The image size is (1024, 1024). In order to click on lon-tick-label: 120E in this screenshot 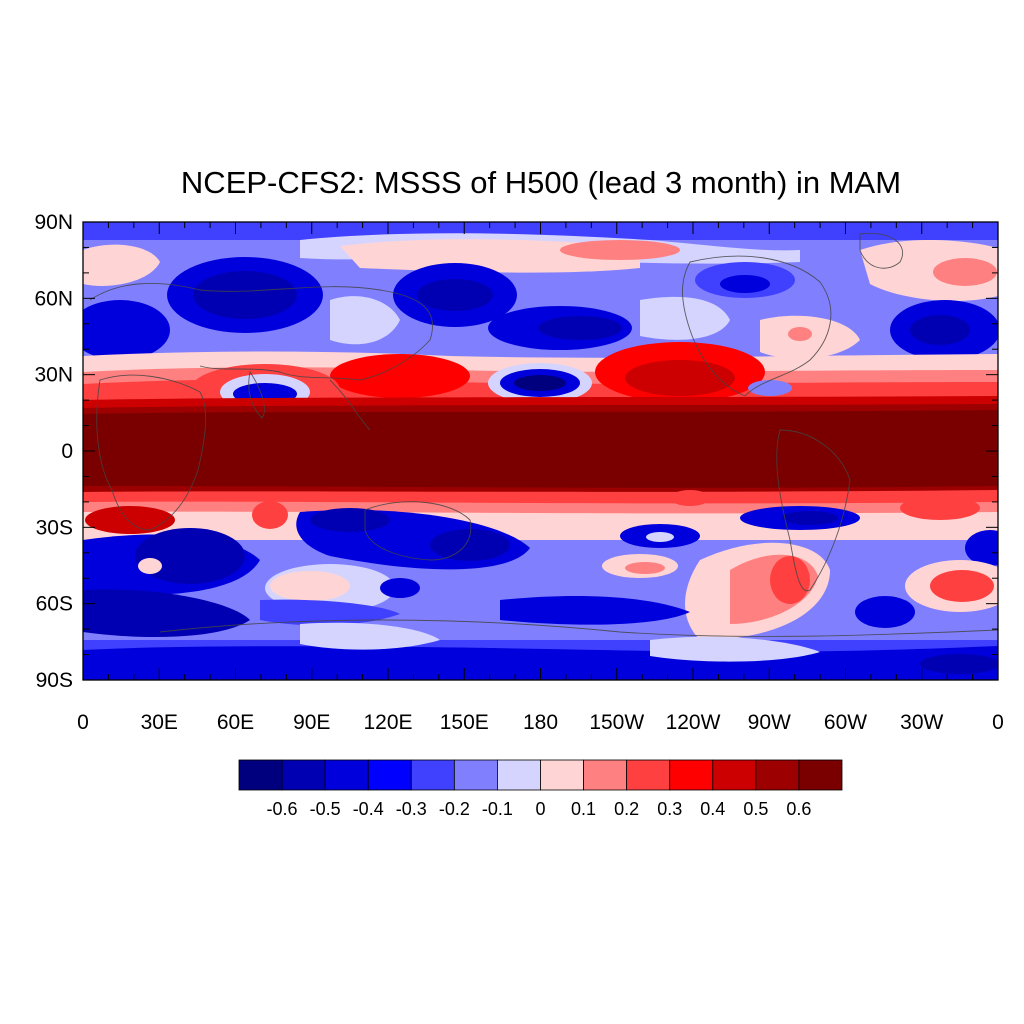, I will do `click(387, 722)`.